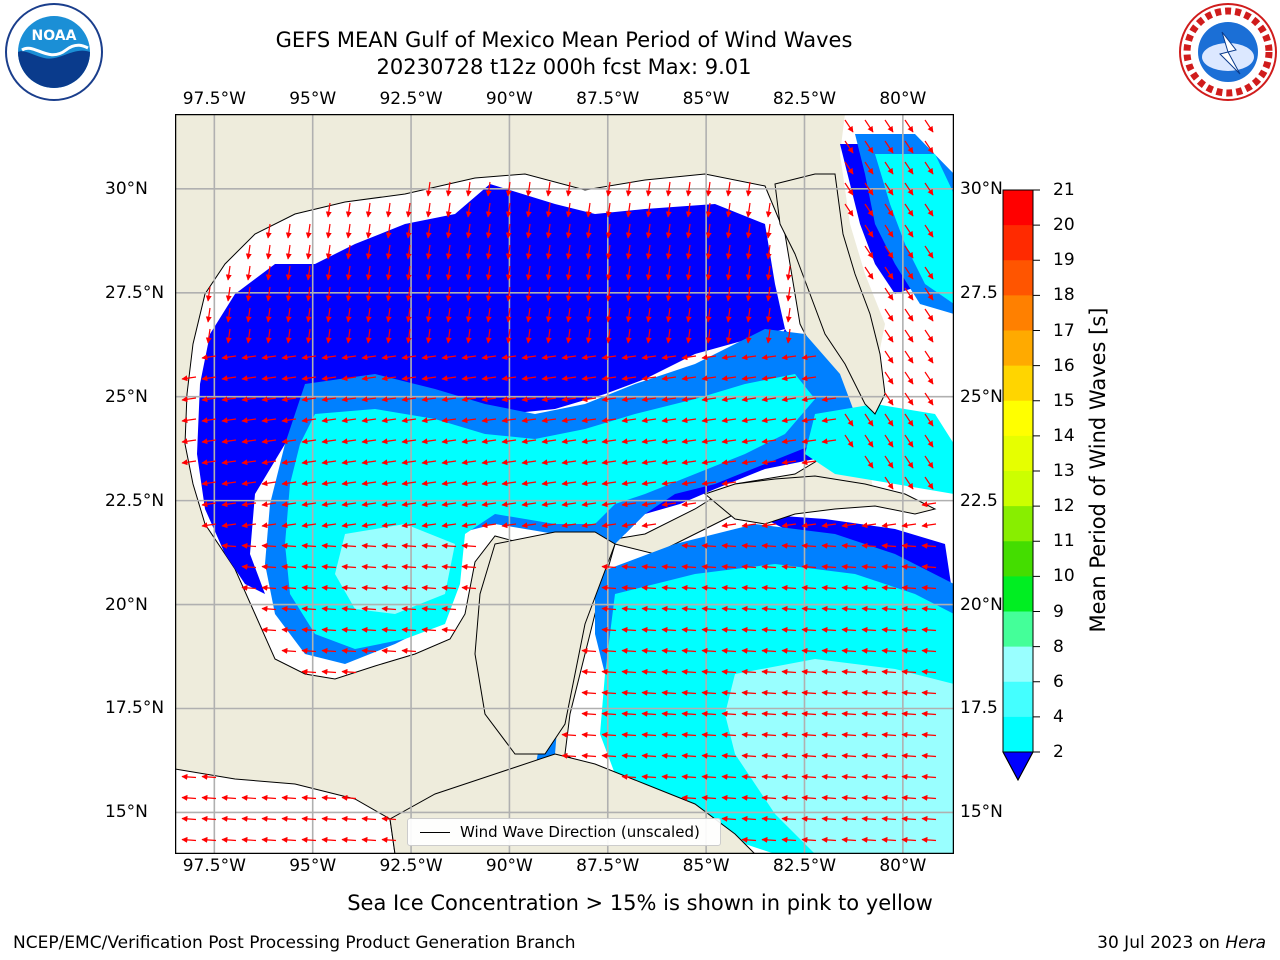 The height and width of the screenshot is (960, 1280). I want to click on colorbar-tick-label: 19, so click(1064, 260).